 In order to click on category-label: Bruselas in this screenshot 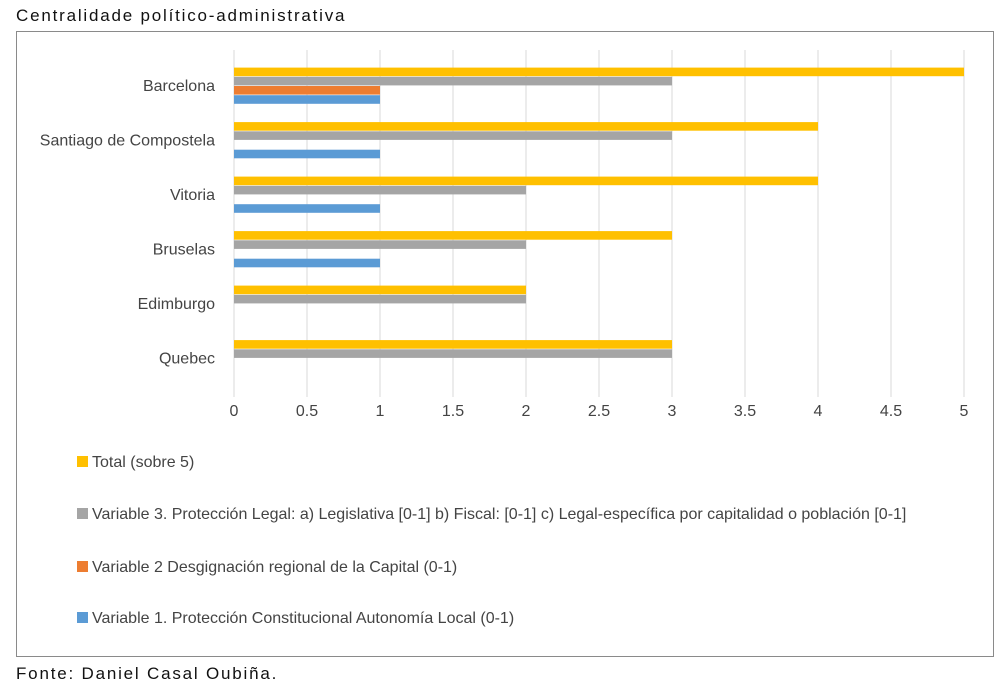, I will do `click(184, 250)`.